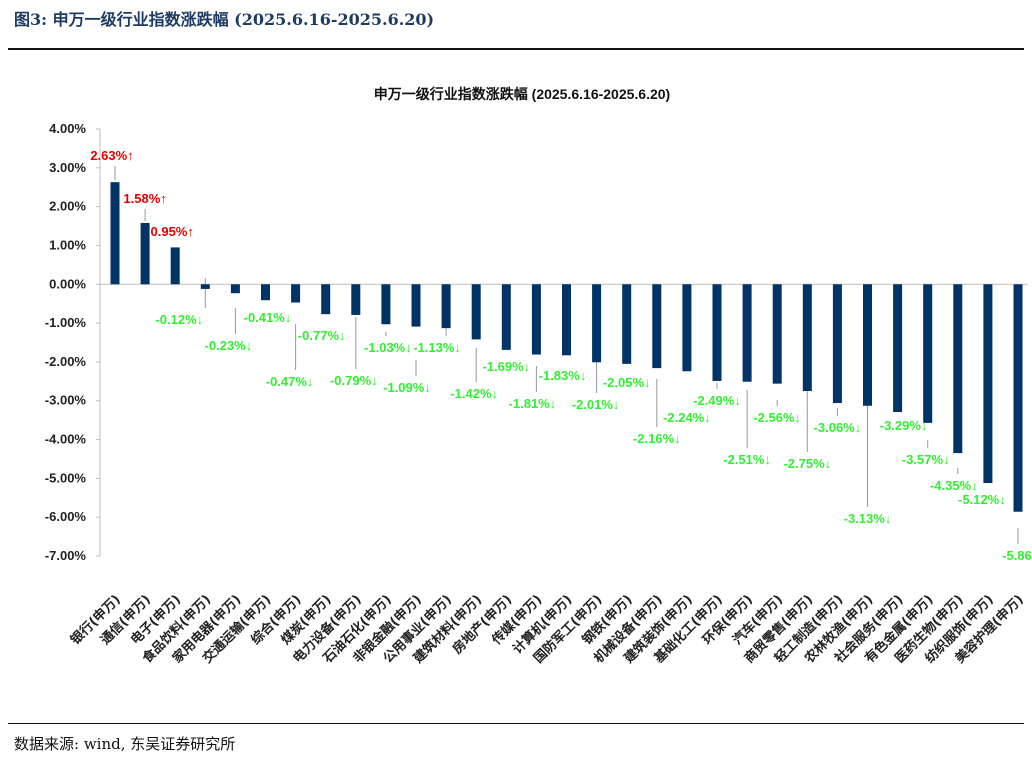 The image size is (1032, 758). Describe the element at coordinates (533, 403) in the screenshot. I see `data-label: -1.81%↓` at that location.